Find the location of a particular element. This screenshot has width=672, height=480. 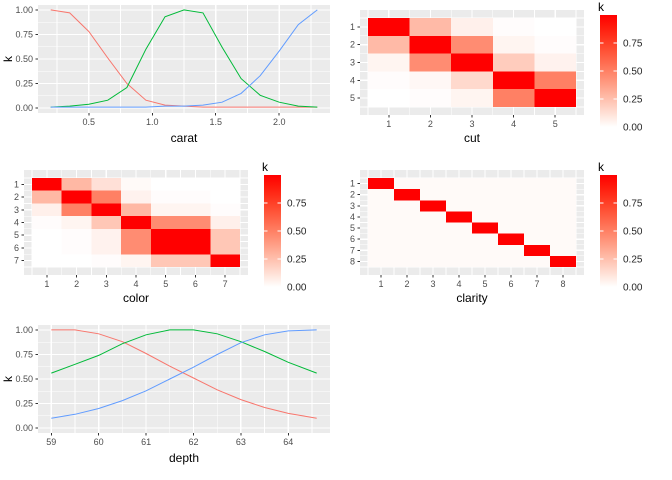

y-tick-label: 5 is located at coordinates (352, 98).